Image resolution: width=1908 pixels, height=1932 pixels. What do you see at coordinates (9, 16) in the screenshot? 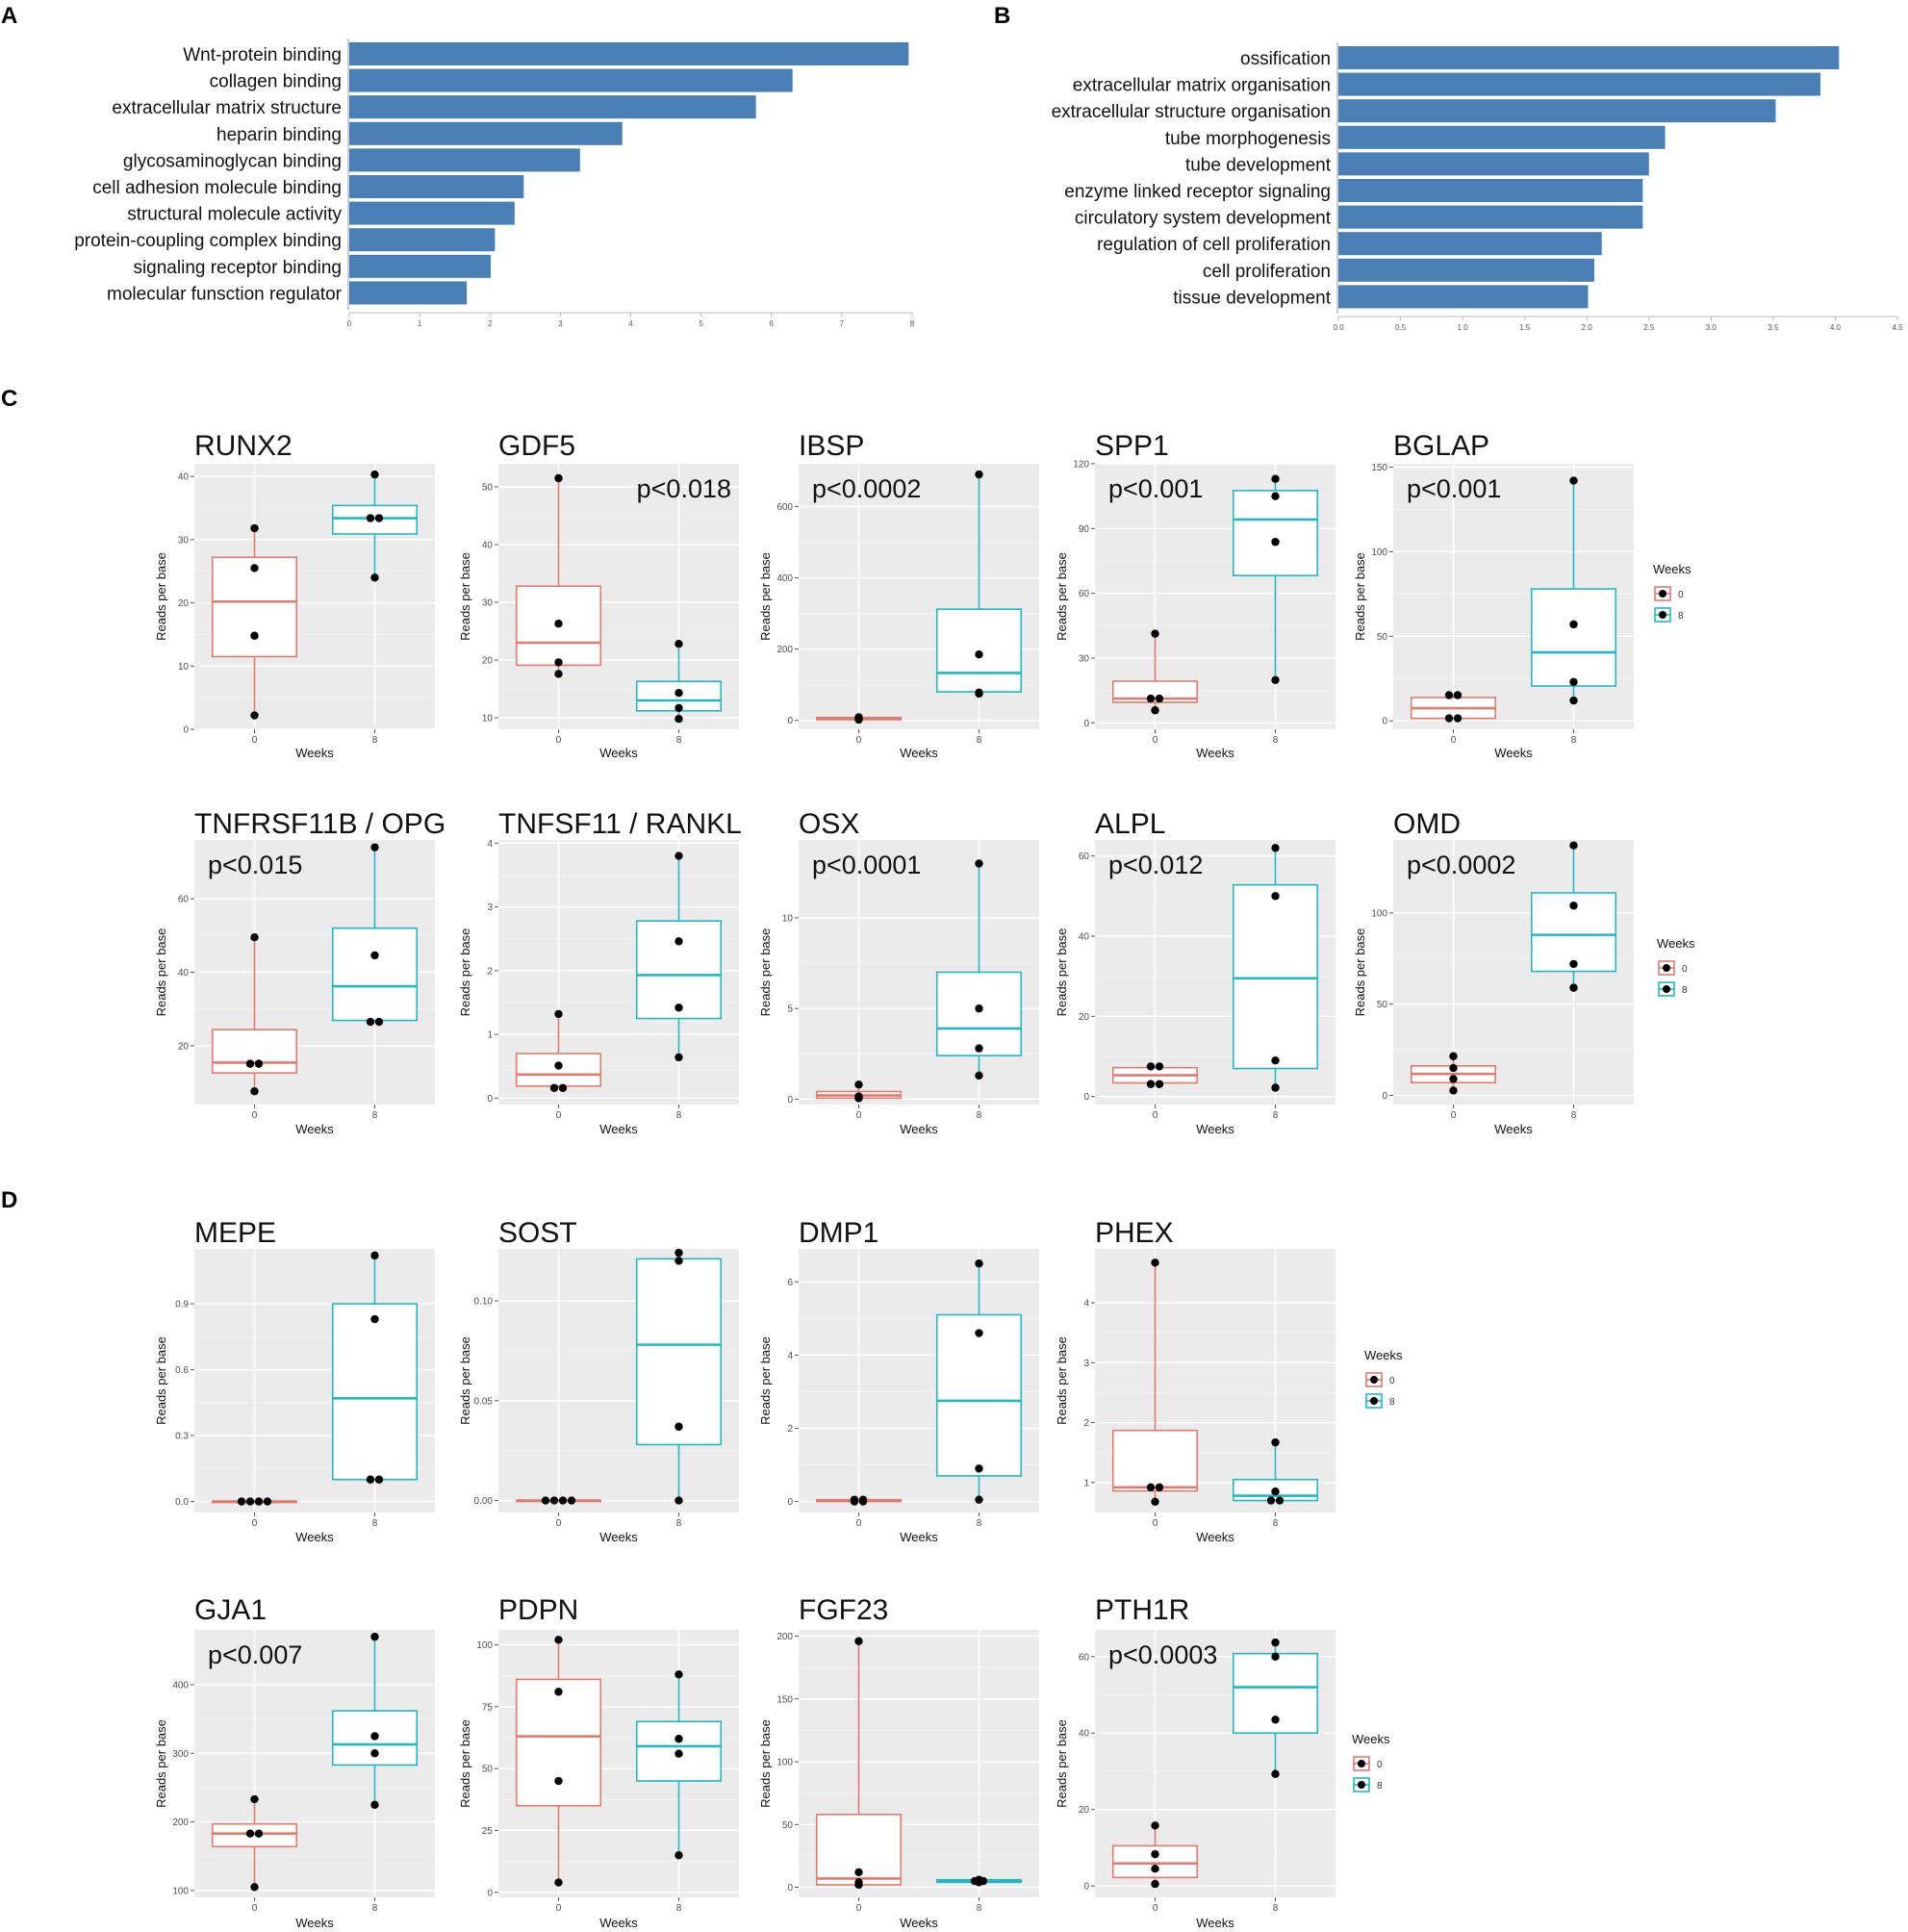
I see `panel-letter-a: A` at bounding box center [9, 16].